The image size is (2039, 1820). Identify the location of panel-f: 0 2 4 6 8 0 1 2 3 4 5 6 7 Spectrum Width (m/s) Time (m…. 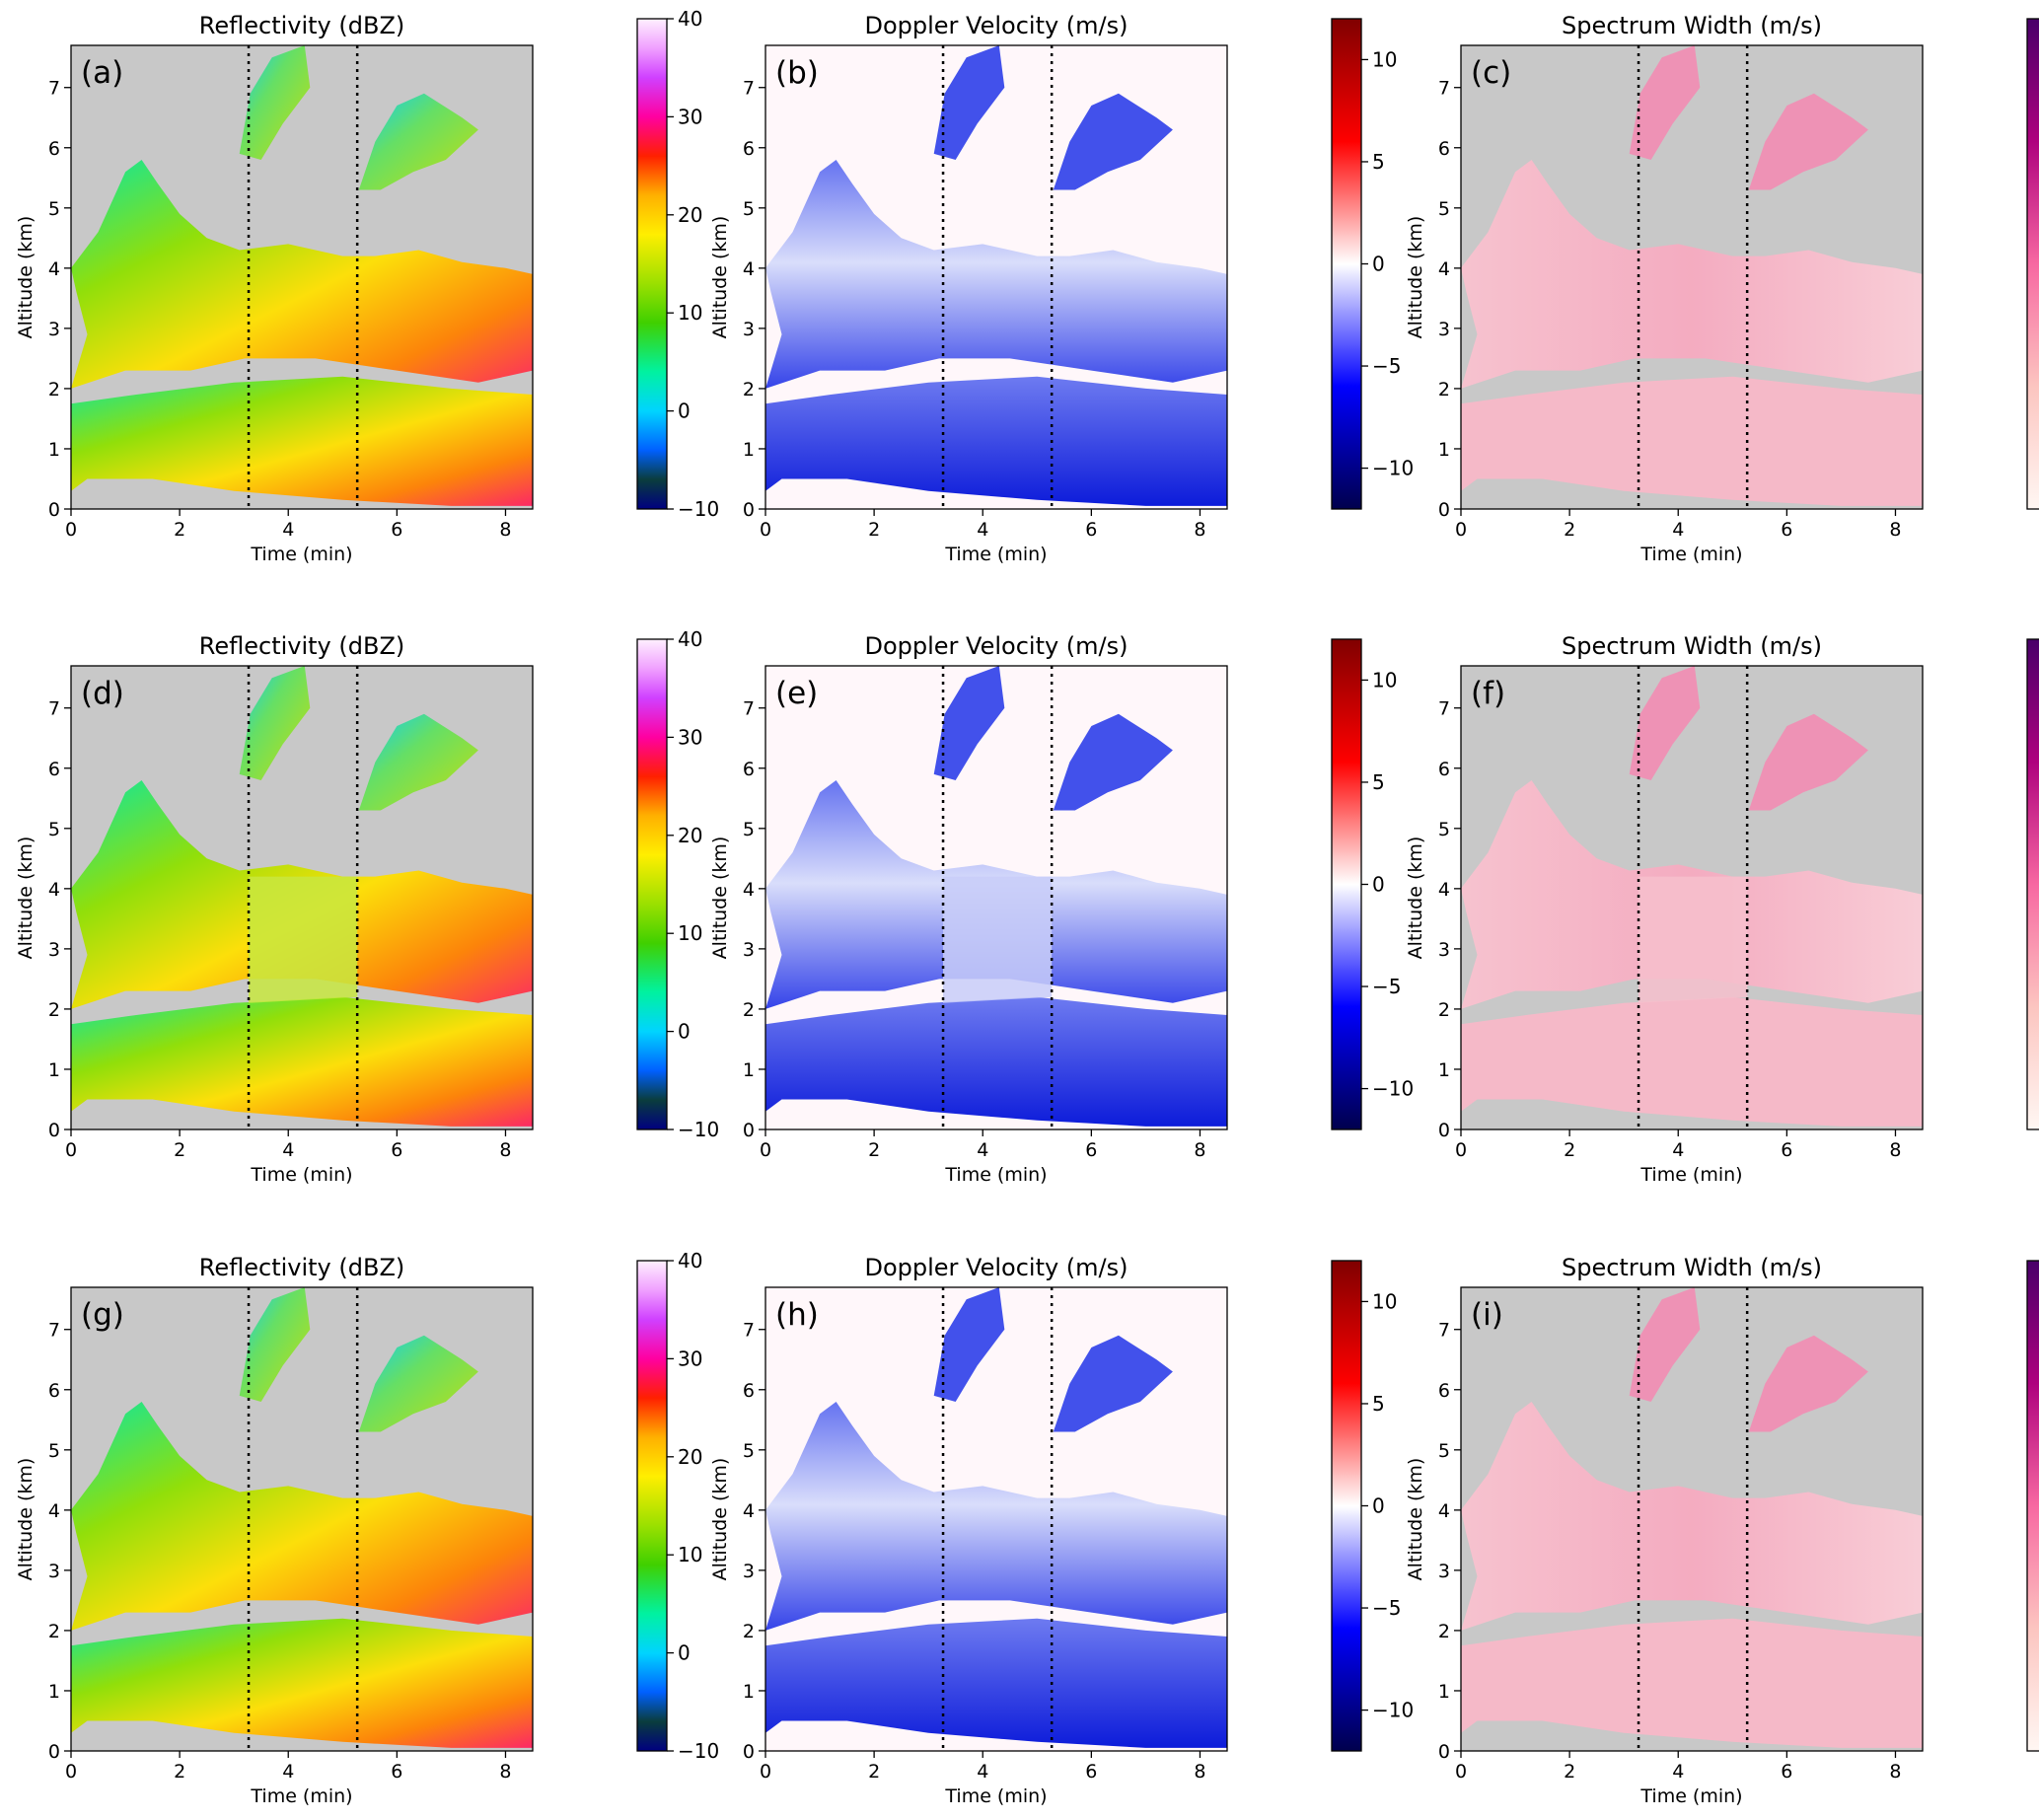
(1722, 909).